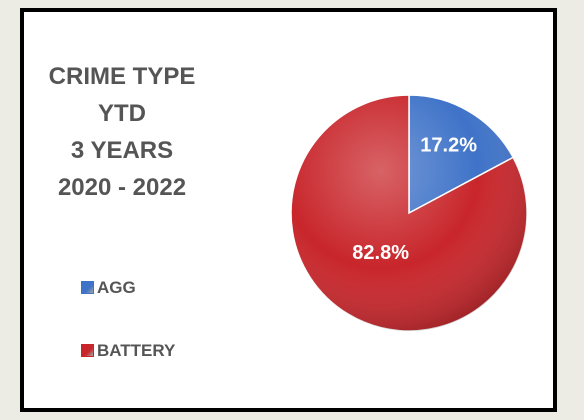 The image size is (584, 420). I want to click on legend-swatch-battery, so click(87, 350).